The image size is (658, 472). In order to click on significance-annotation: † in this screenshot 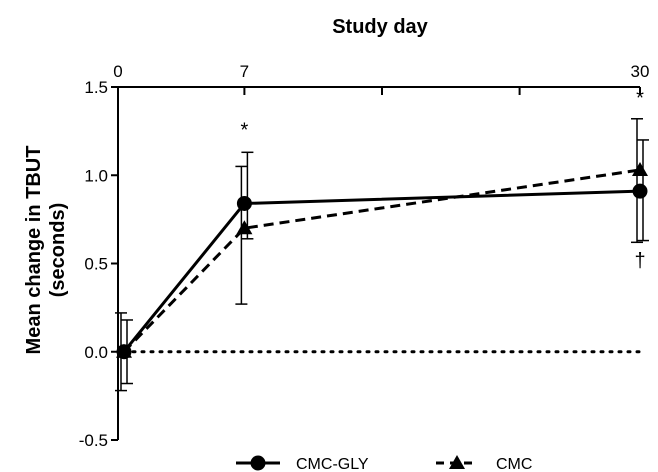, I will do `click(639, 261)`.